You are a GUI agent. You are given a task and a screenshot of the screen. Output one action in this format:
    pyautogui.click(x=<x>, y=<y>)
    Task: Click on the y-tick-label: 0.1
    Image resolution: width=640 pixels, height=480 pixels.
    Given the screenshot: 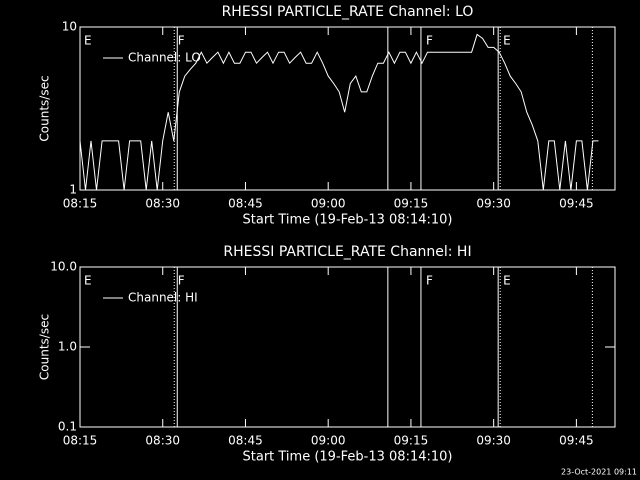 What is the action you would take?
    pyautogui.click(x=67, y=427)
    